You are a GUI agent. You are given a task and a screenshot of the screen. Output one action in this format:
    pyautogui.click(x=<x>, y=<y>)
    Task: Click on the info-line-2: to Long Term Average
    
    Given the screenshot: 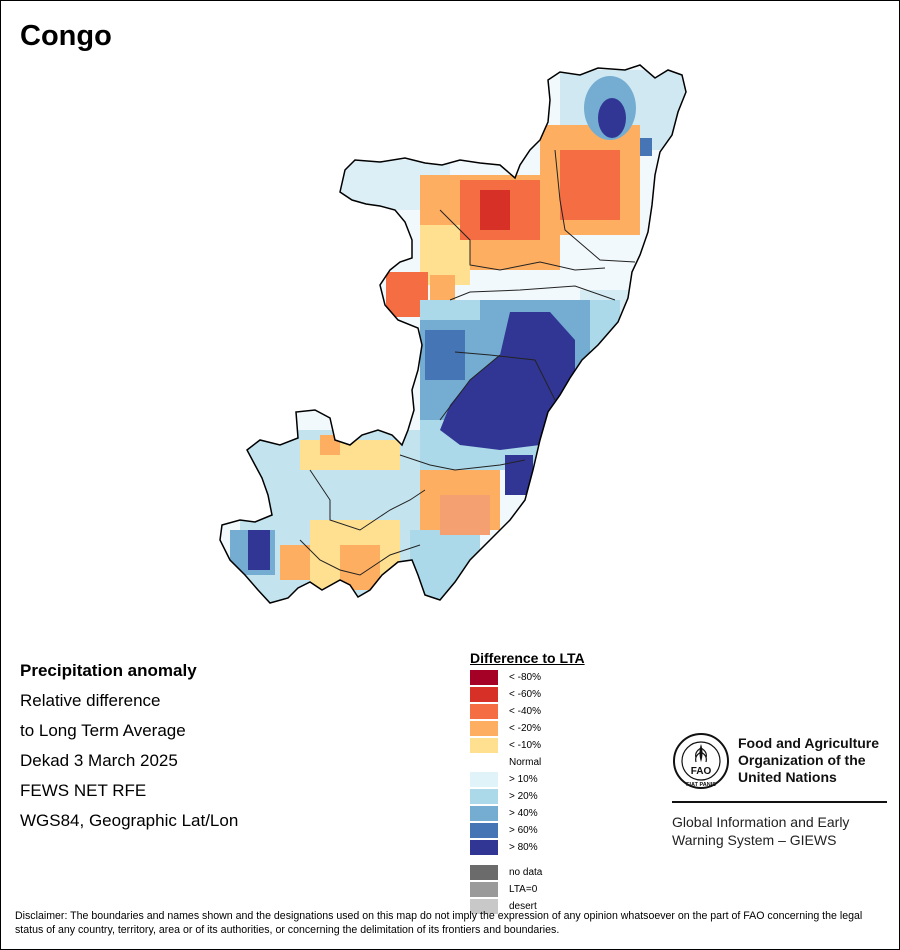 What is the action you would take?
    pyautogui.click(x=103, y=730)
    